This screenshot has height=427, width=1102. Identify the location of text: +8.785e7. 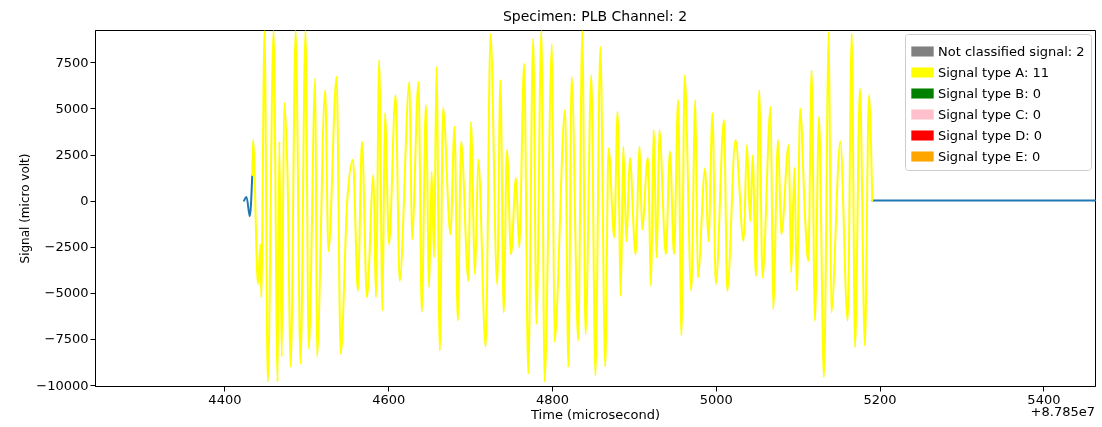
(1062, 411).